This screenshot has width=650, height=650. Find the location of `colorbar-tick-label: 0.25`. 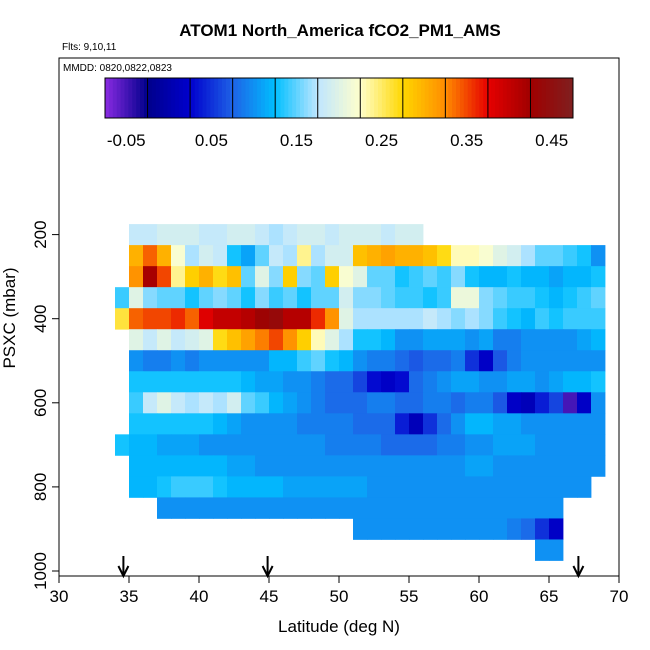

colorbar-tick-label: 0.25 is located at coordinates (381, 140).